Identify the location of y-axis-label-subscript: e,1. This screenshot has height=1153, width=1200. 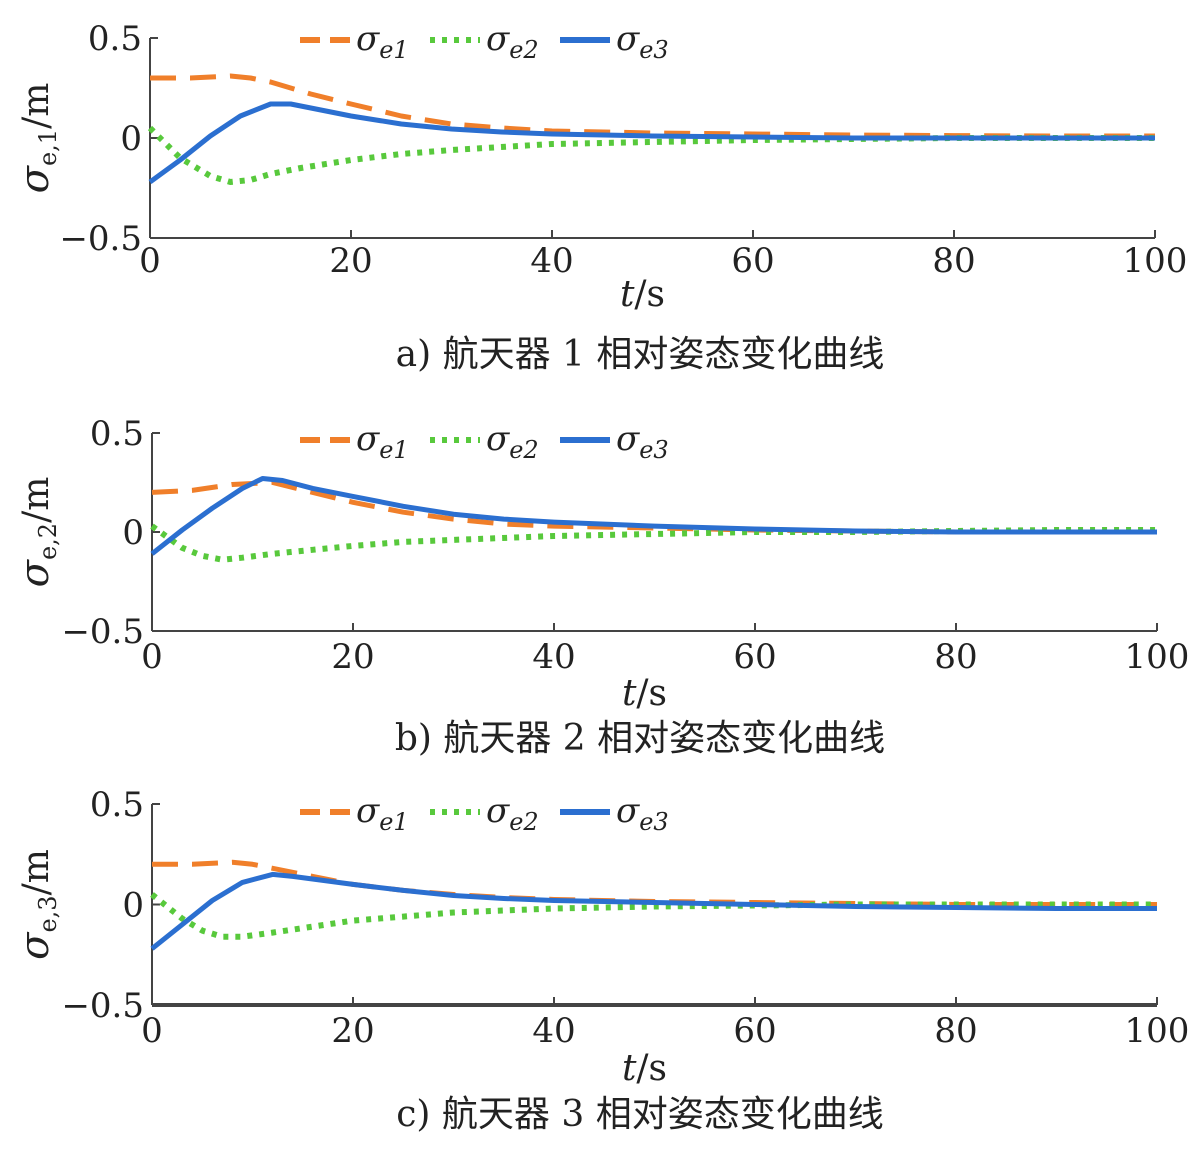
(48, 147).